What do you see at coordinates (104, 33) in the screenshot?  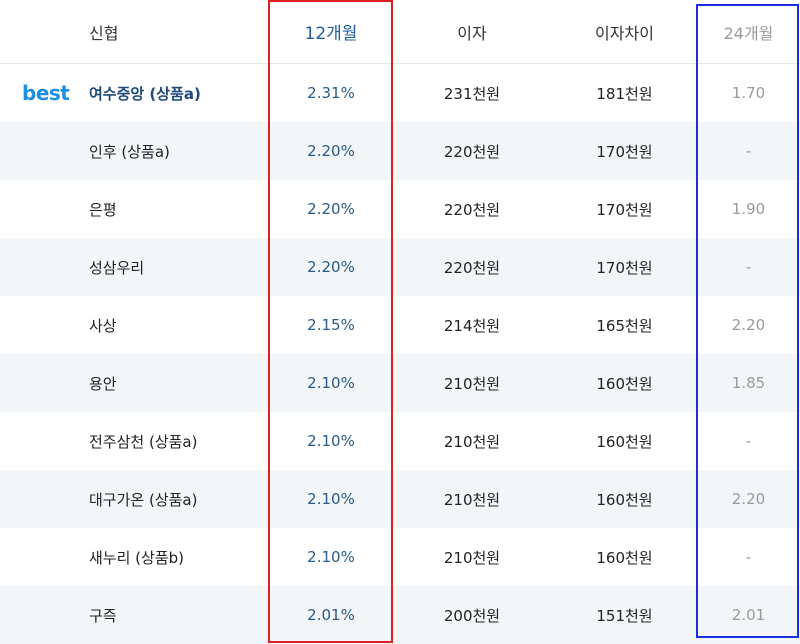 I see `header-name: 신협` at bounding box center [104, 33].